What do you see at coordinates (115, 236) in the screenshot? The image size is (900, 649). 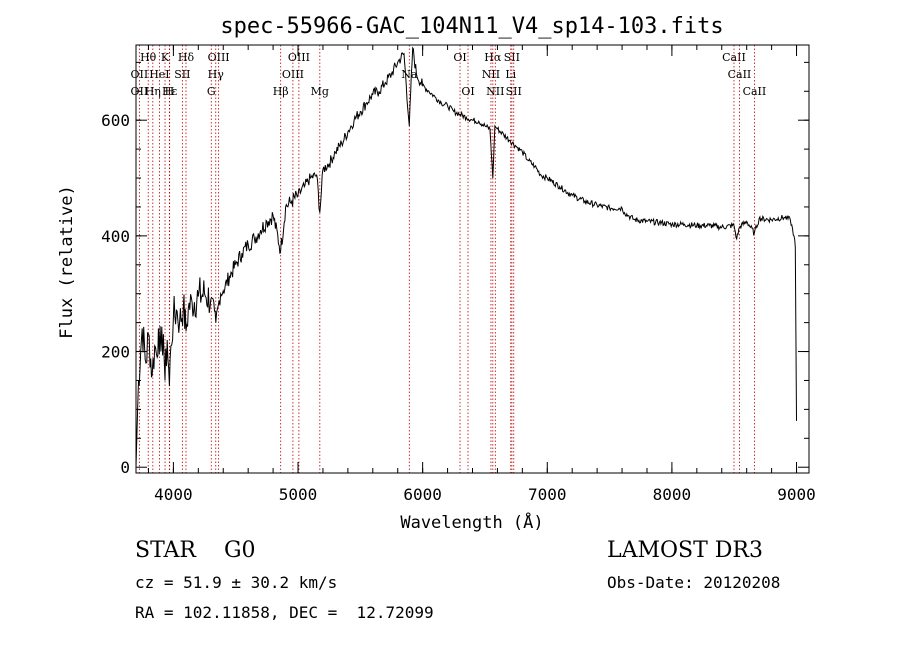 I see `y-tick-label: 400` at bounding box center [115, 236].